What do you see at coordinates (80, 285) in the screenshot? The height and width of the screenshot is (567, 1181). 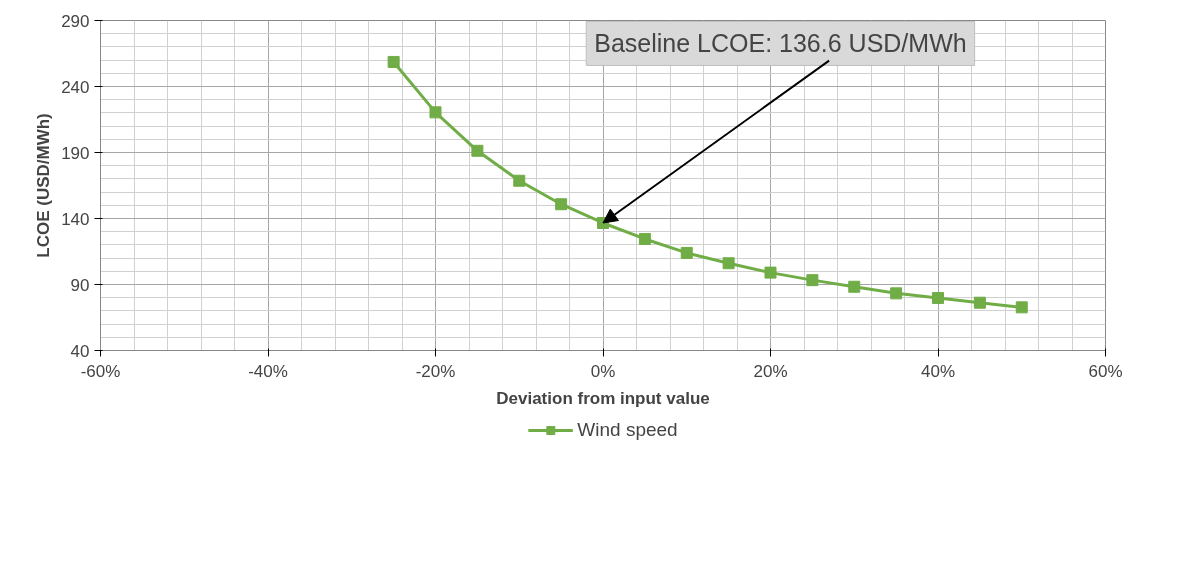 I see `y-tick-label: 90` at bounding box center [80, 285].